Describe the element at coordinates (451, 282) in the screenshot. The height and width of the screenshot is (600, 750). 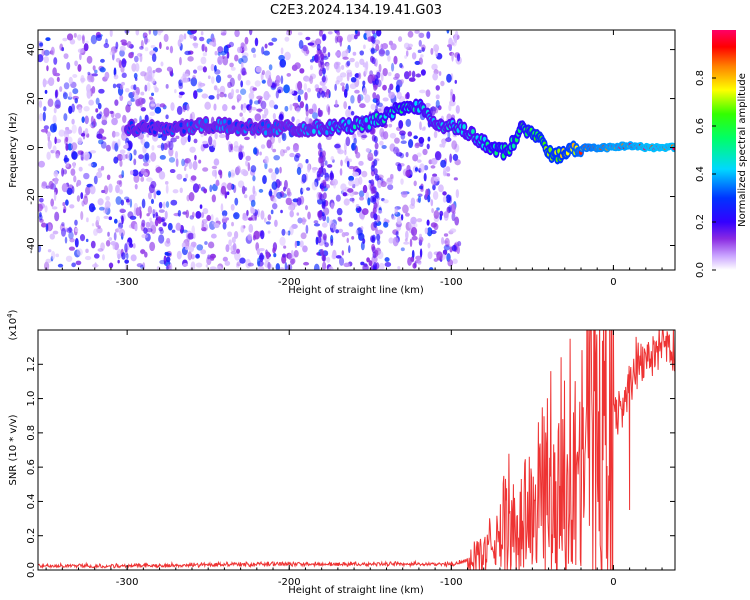
I see `x-tick-label: -100` at that location.